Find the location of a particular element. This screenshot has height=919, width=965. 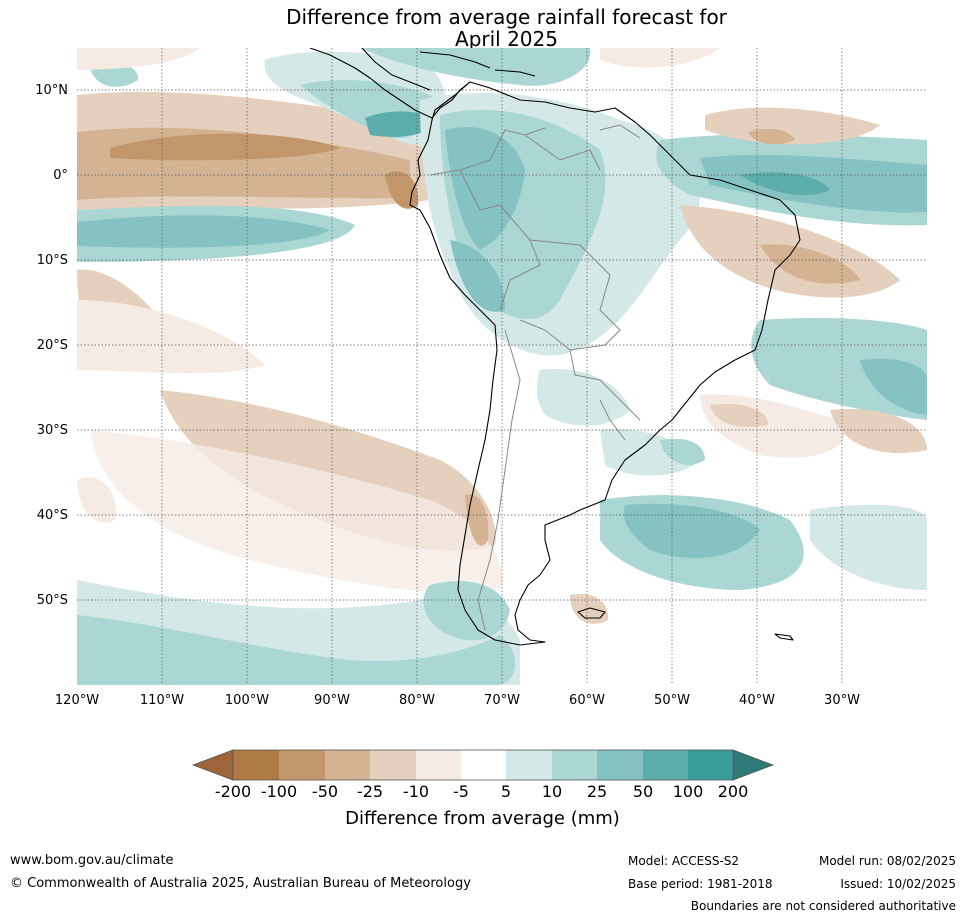

dry-se-pacific-band-faint is located at coordinates (296, 511).